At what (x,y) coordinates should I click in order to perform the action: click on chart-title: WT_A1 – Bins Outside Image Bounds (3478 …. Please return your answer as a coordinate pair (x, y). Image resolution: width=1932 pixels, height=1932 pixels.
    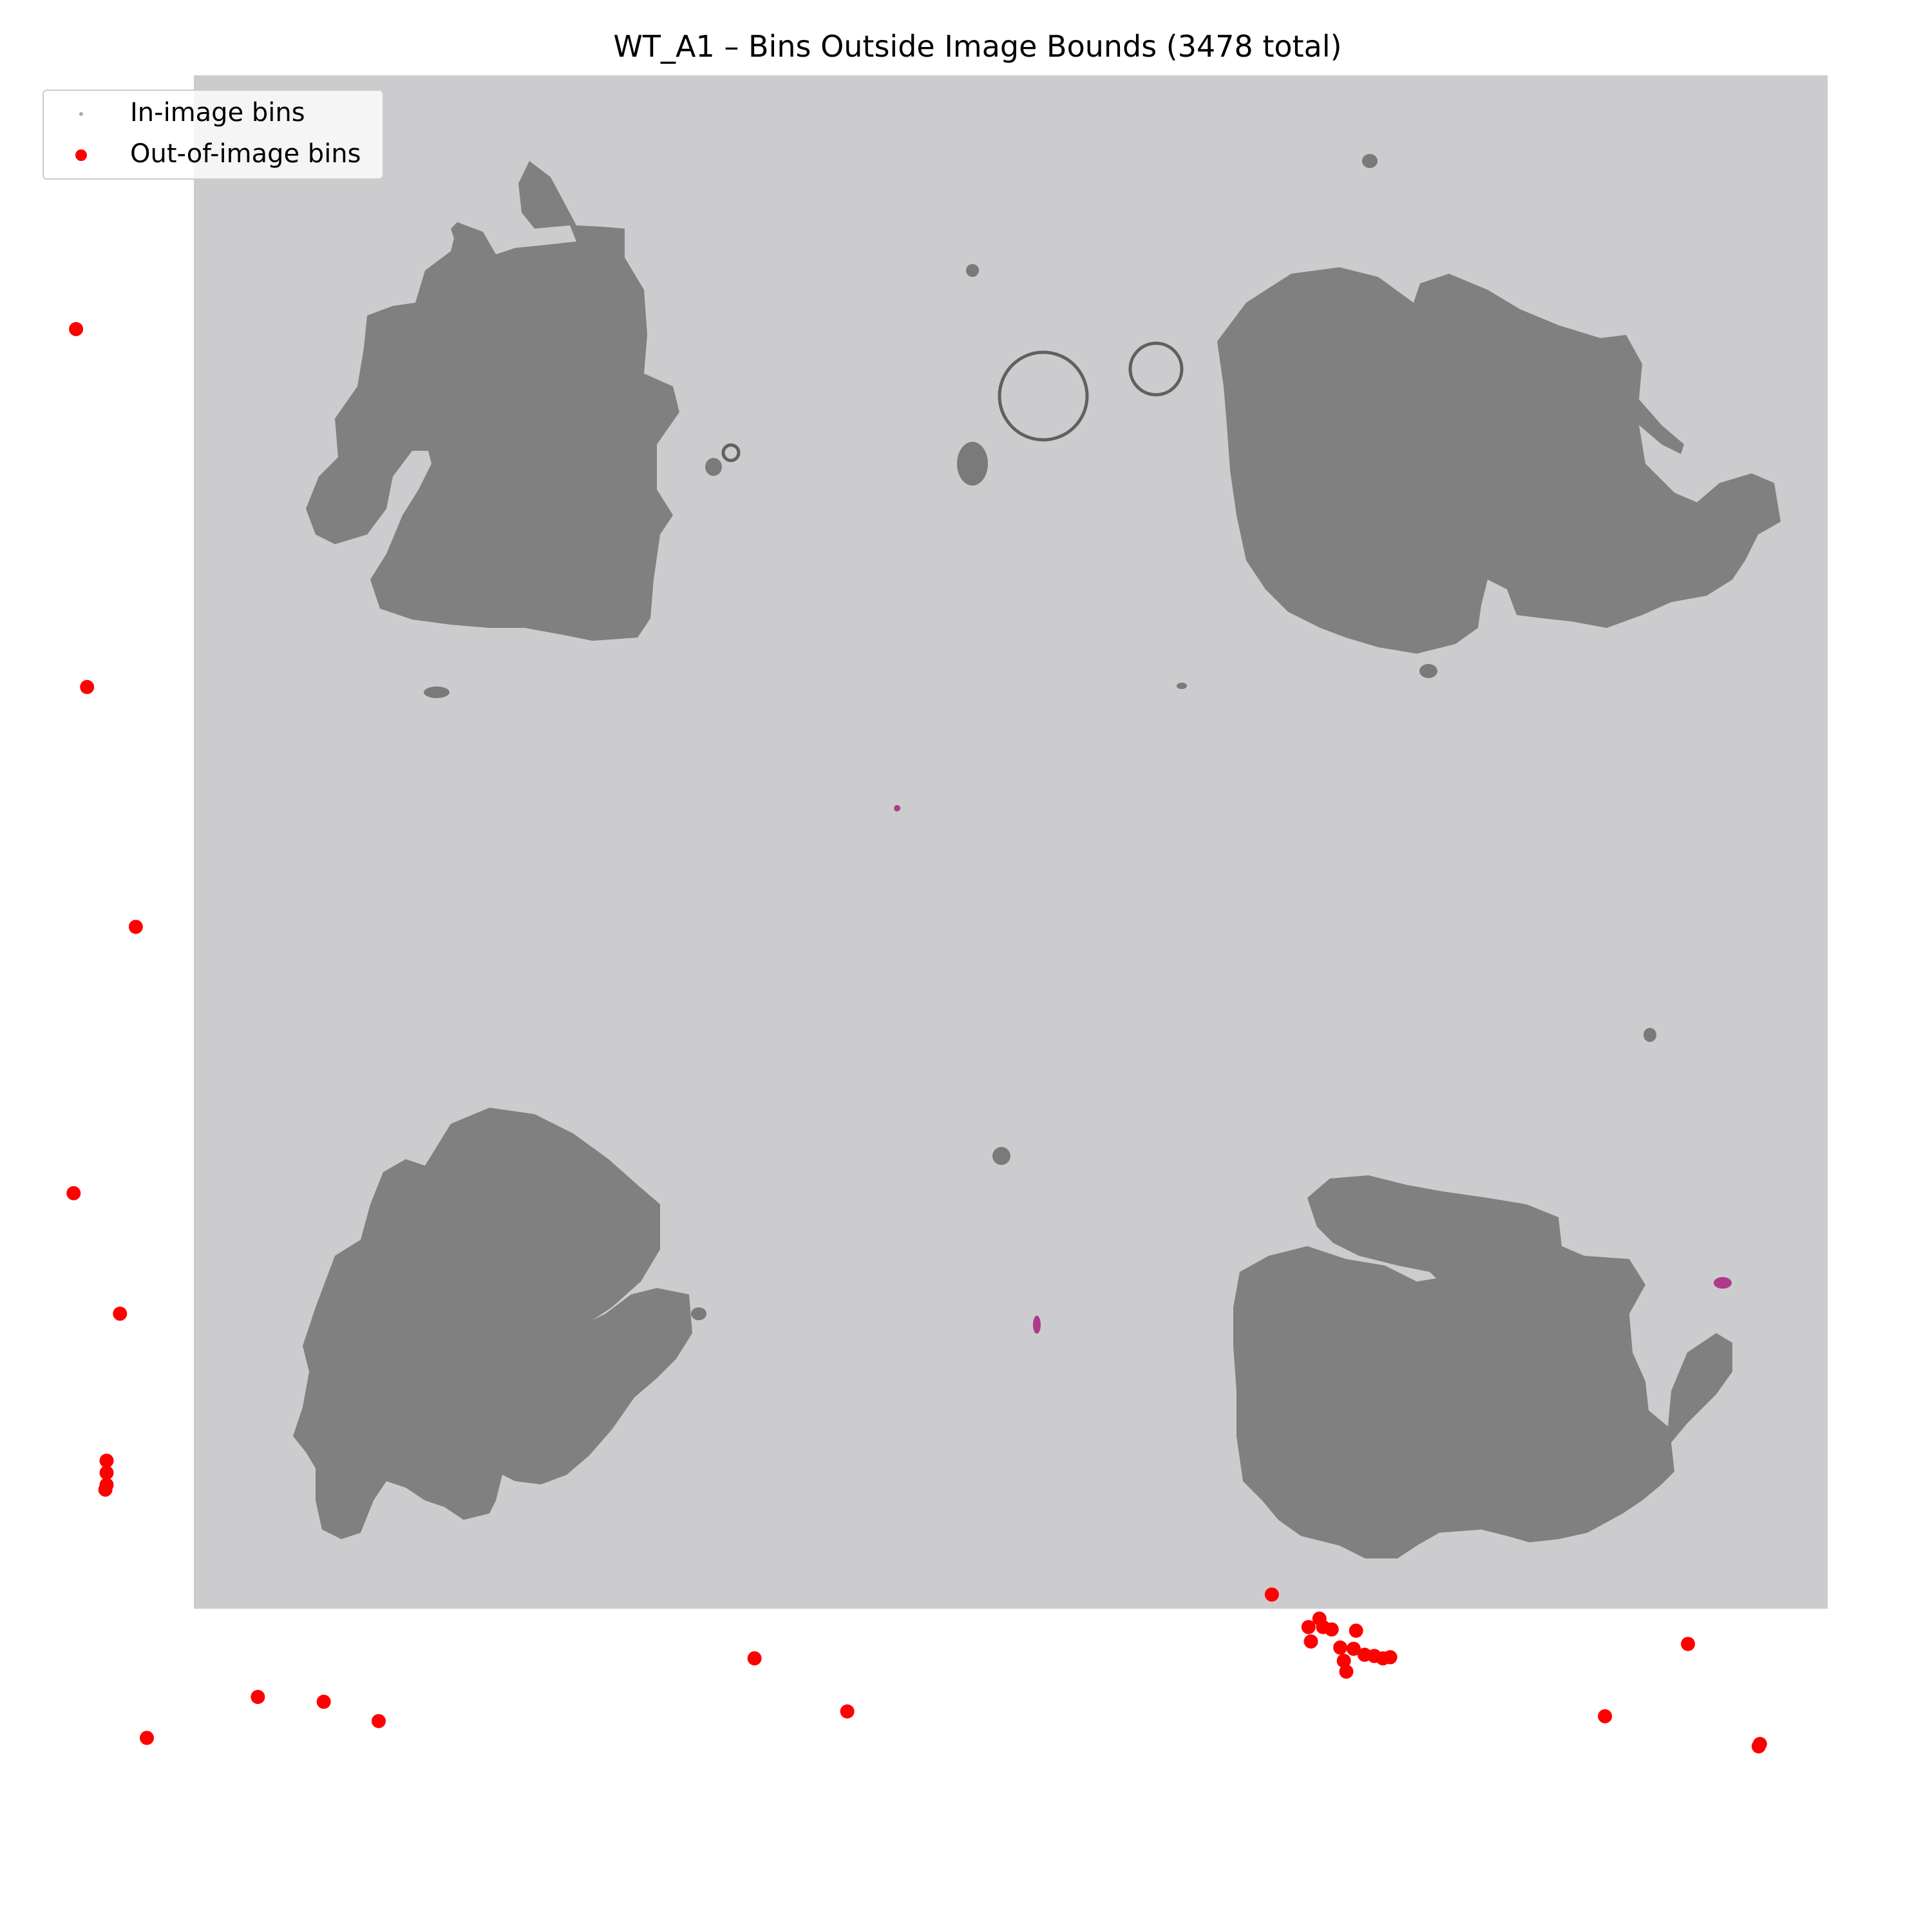
    Looking at the image, I should click on (977, 46).